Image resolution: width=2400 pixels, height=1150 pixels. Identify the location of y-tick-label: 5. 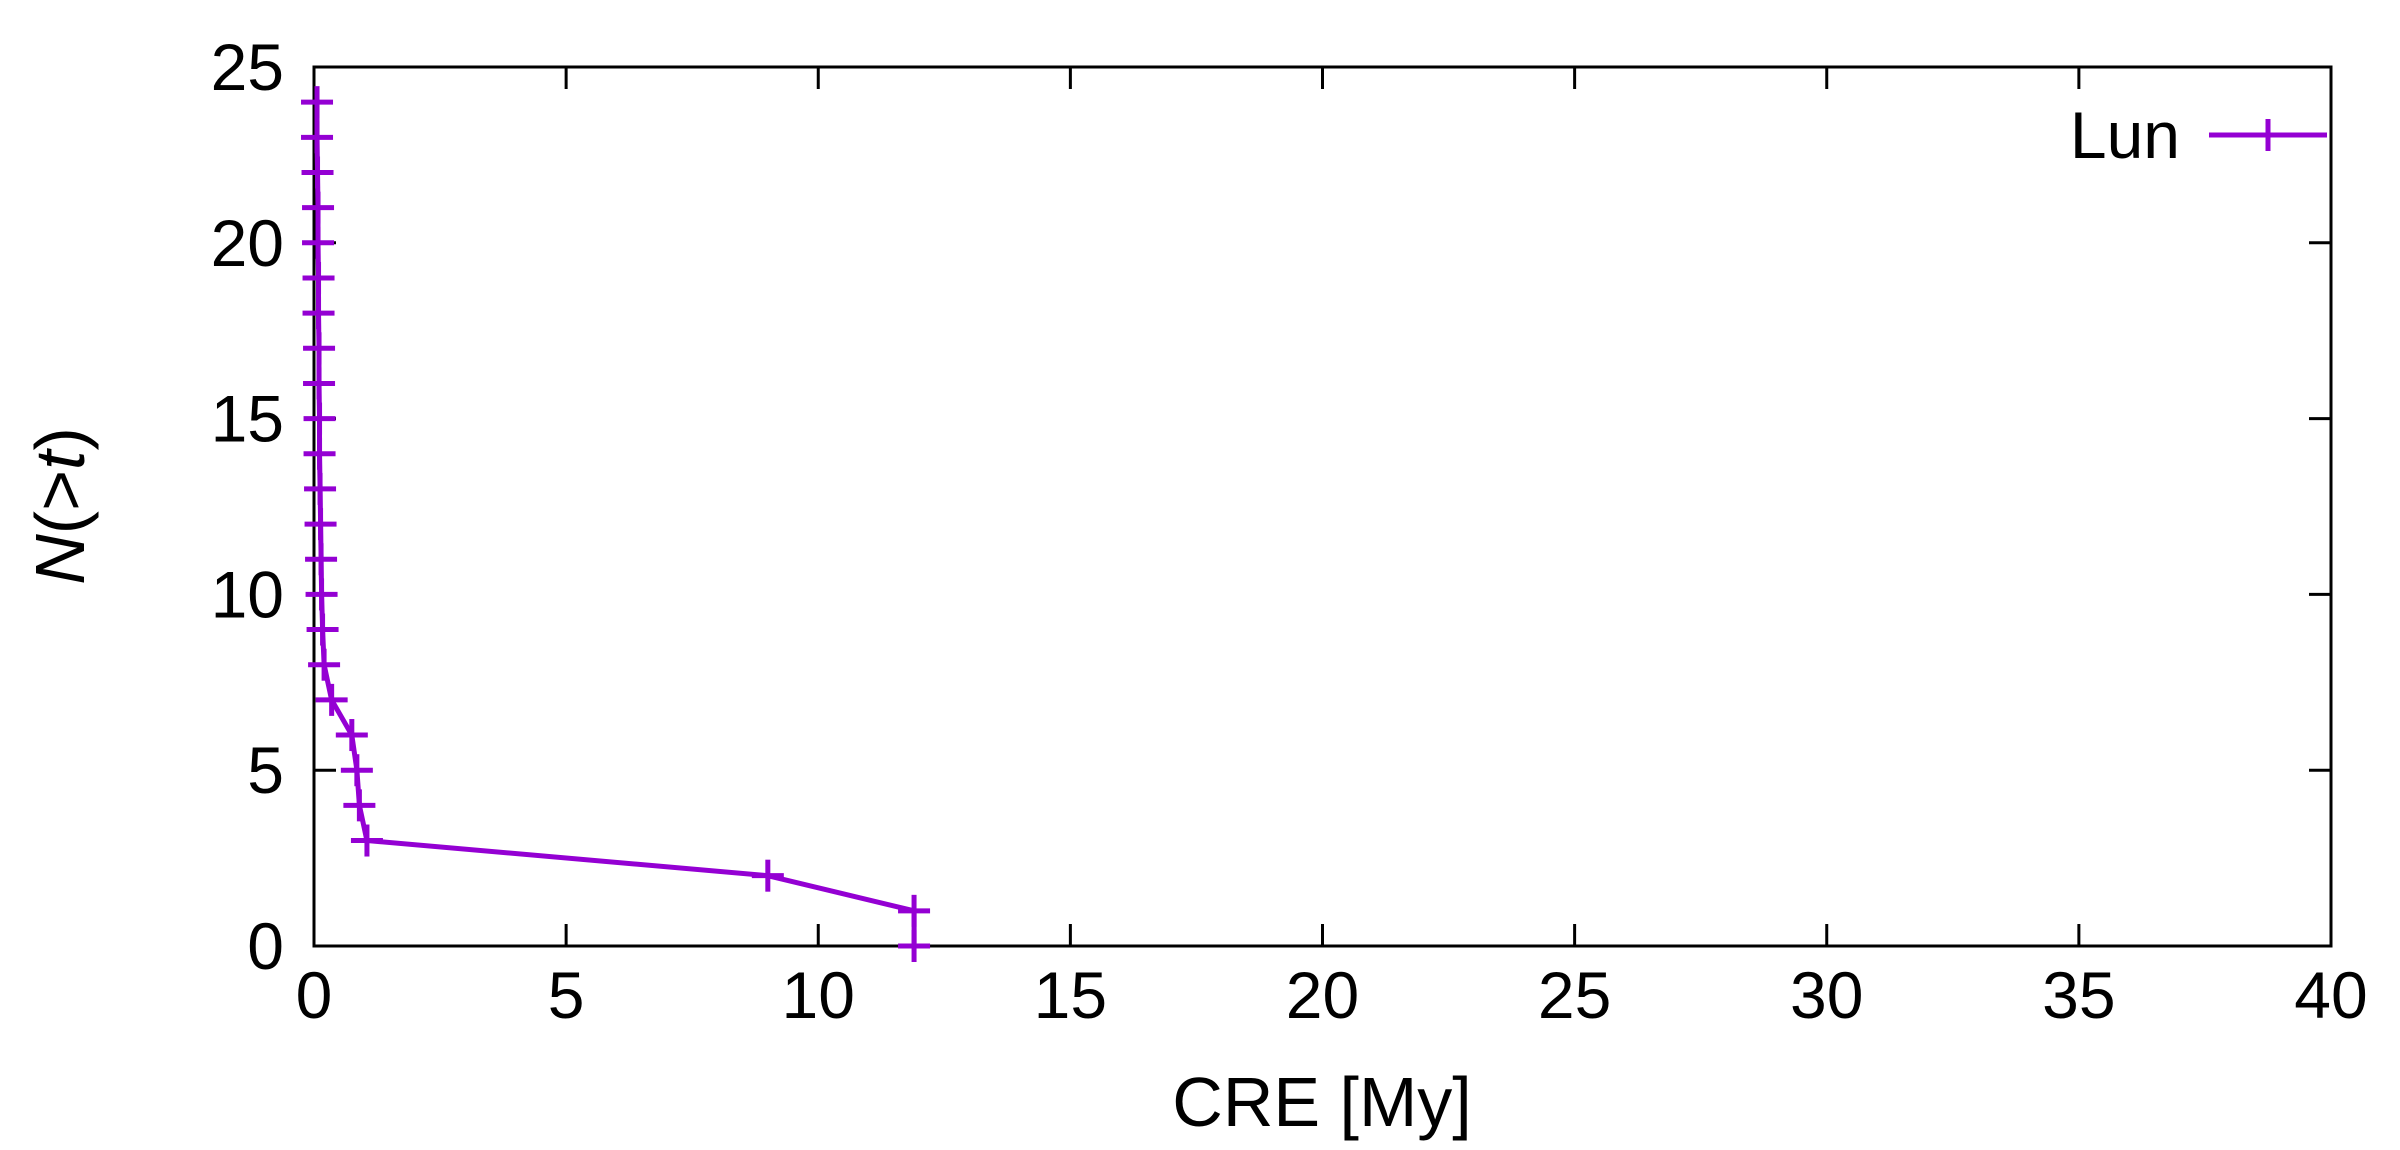
(265, 770).